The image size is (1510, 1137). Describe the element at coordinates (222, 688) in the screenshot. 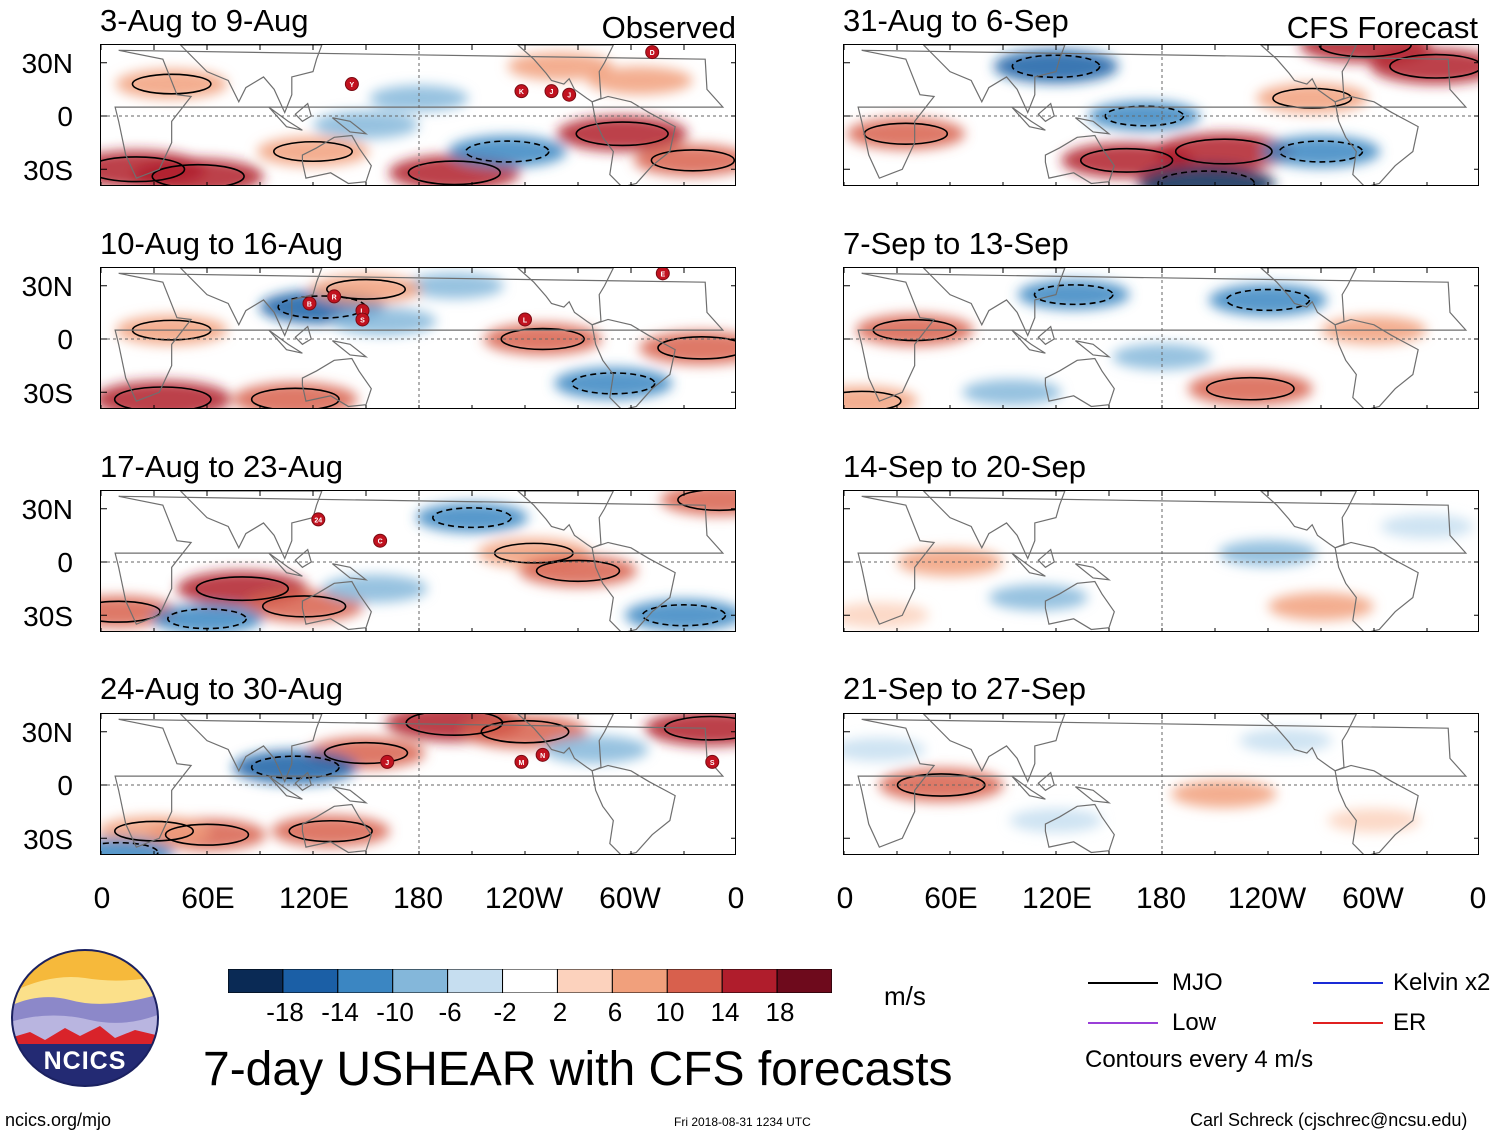

I see `observed-panel-title-4: 24-Aug to 30-Aug` at that location.